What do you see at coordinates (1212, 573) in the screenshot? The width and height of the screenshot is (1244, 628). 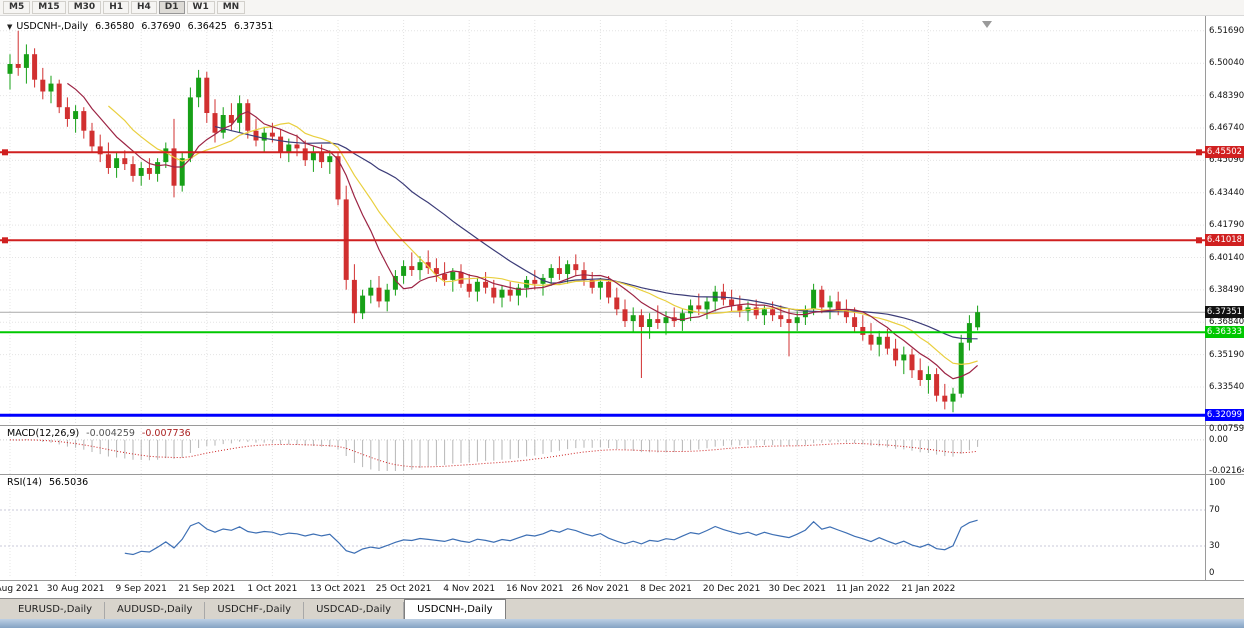 I see `rsi-axis-label: 0` at bounding box center [1212, 573].